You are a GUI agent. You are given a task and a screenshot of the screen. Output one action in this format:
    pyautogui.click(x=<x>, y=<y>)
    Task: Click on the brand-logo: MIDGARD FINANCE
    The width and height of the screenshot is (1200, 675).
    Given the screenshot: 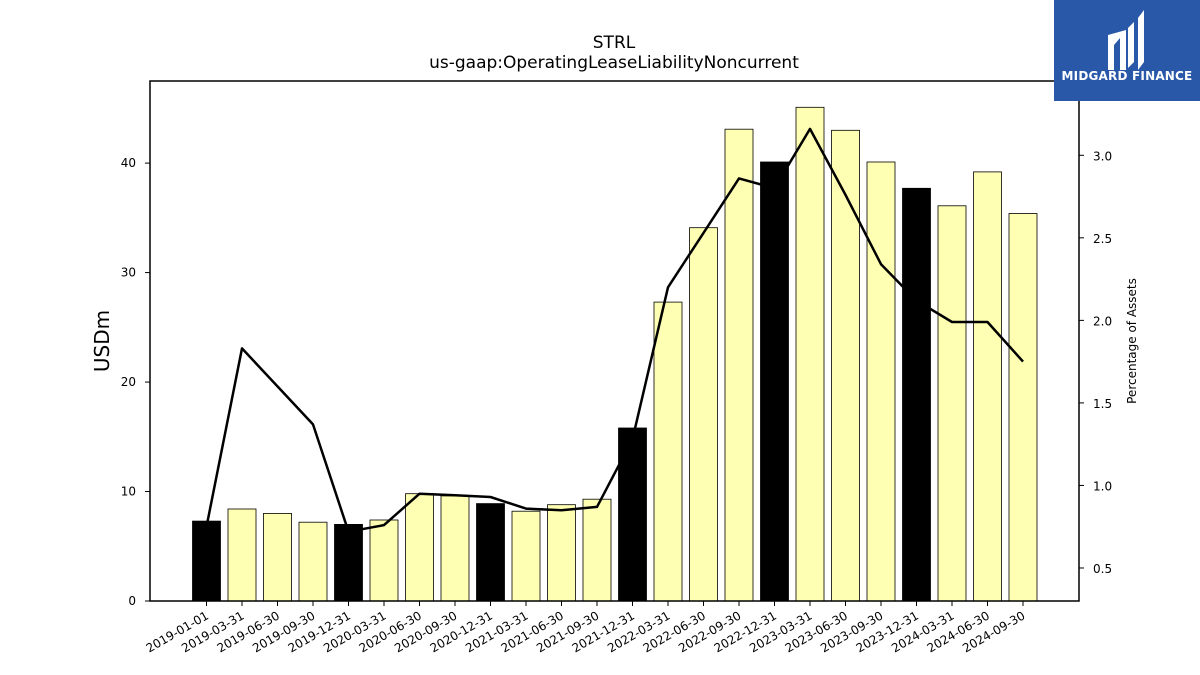 What is the action you would take?
    pyautogui.click(x=1127, y=50)
    